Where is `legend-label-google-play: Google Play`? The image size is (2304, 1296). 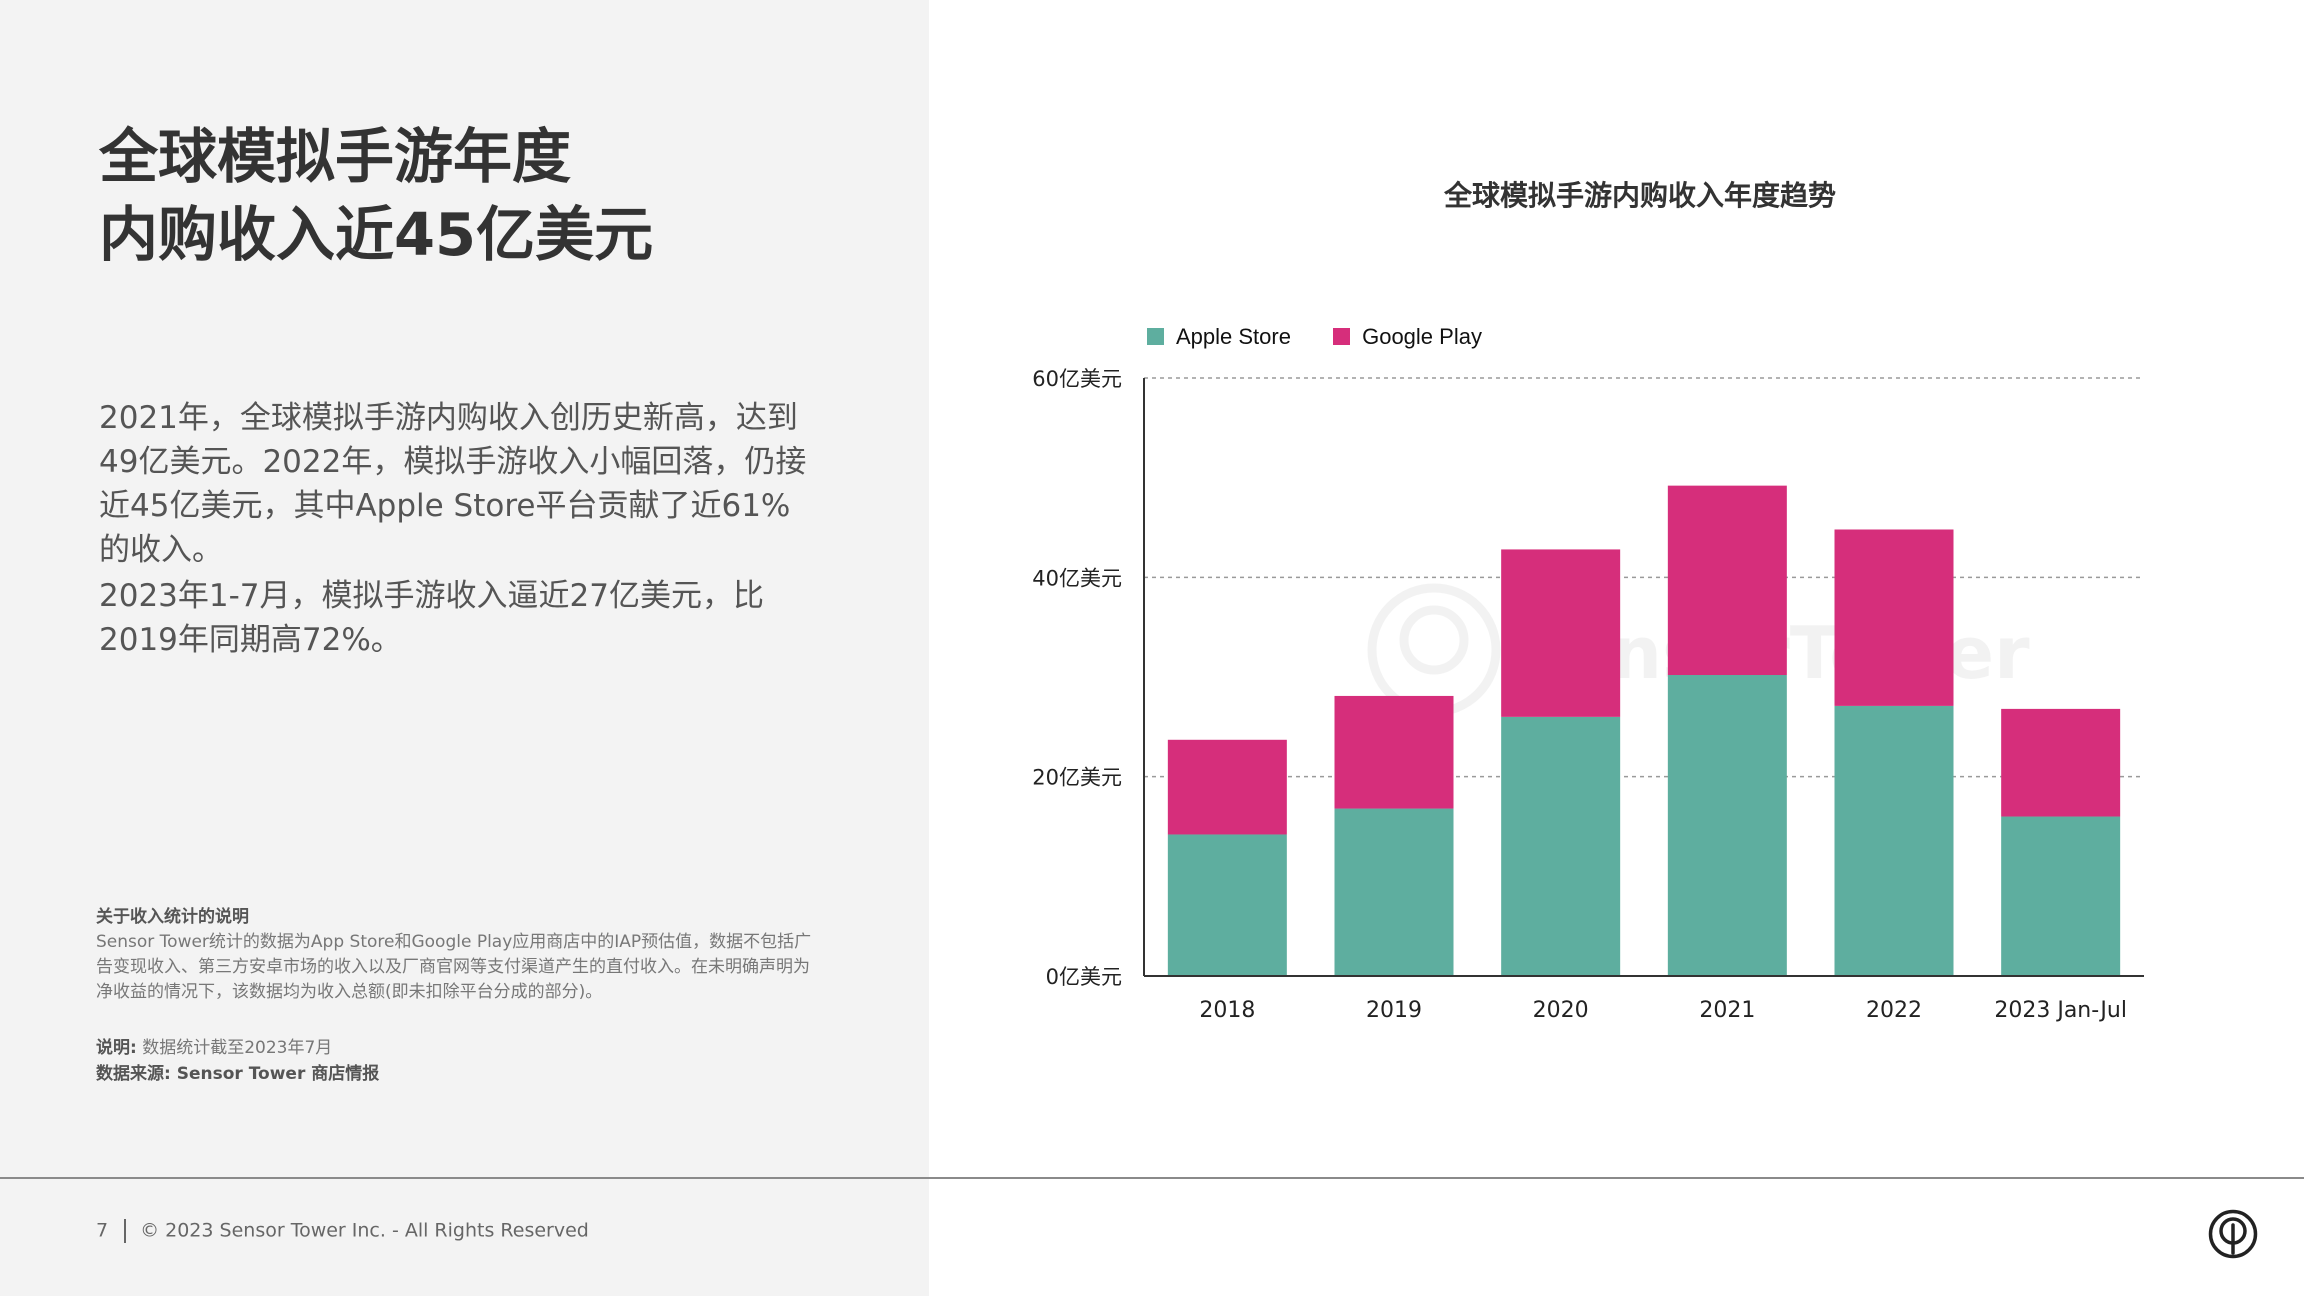
legend-label-google-play: Google Play is located at coordinates (1422, 336).